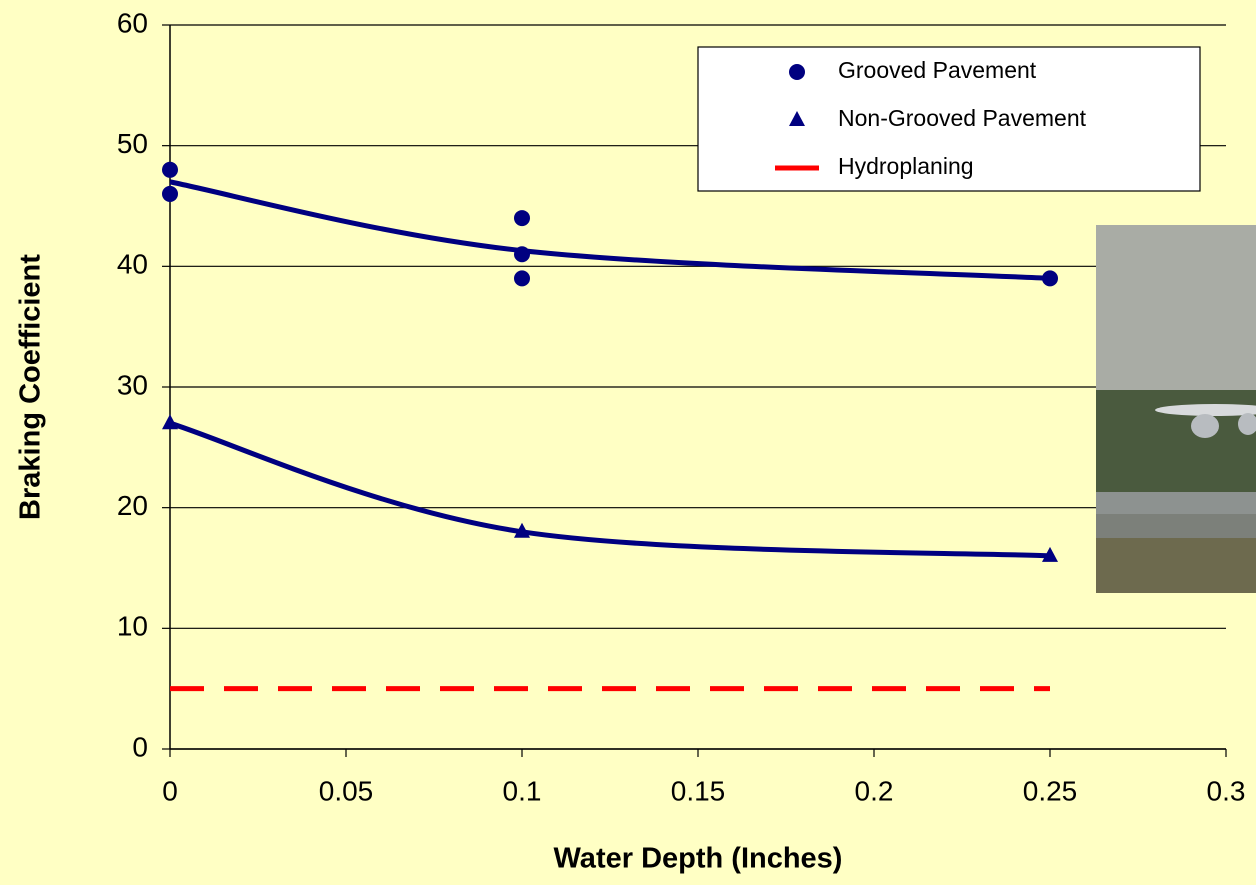 Image resolution: width=1256 pixels, height=885 pixels. Describe the element at coordinates (170, 790) in the screenshot. I see `x-tick-label: 0` at that location.